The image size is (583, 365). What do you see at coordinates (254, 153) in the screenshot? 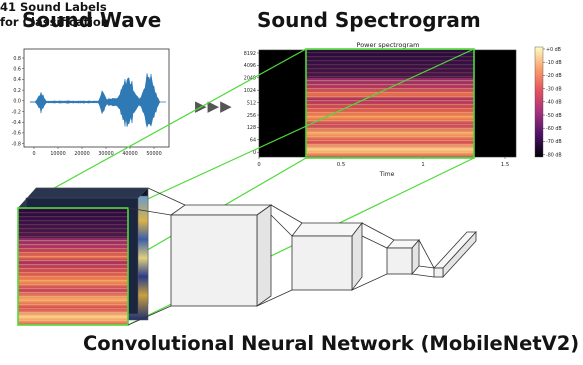
I see `spectrogram-y-tick-label: 0` at bounding box center [254, 153].